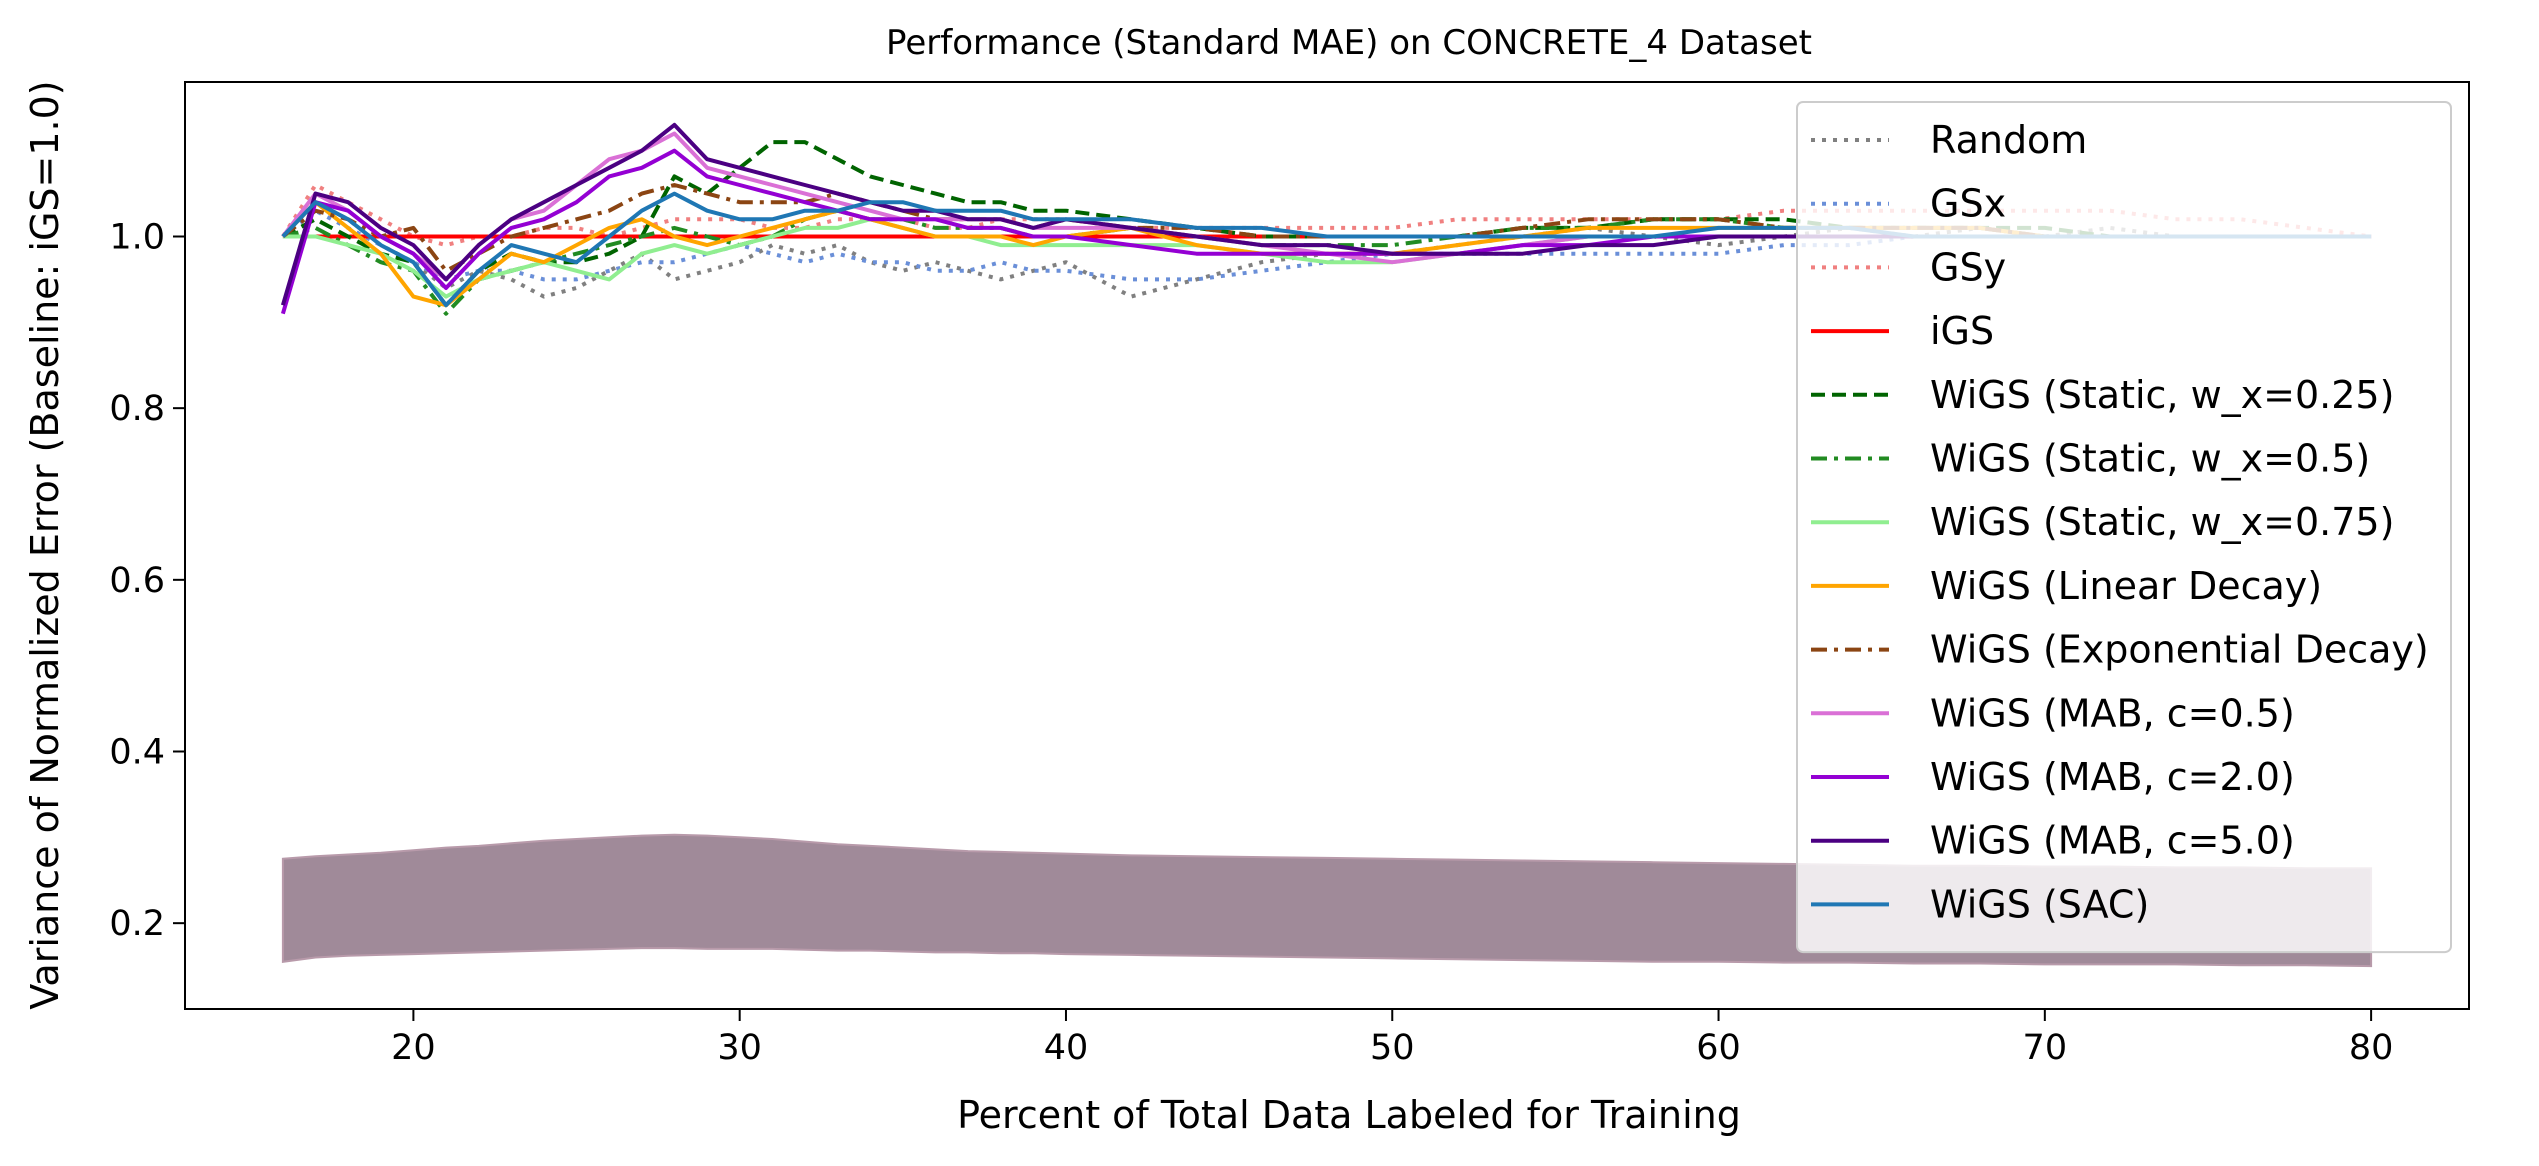 This screenshot has width=2539, height=1166. Describe the element at coordinates (413, 1048) in the screenshot. I see `x-tick-label: 20` at that location.